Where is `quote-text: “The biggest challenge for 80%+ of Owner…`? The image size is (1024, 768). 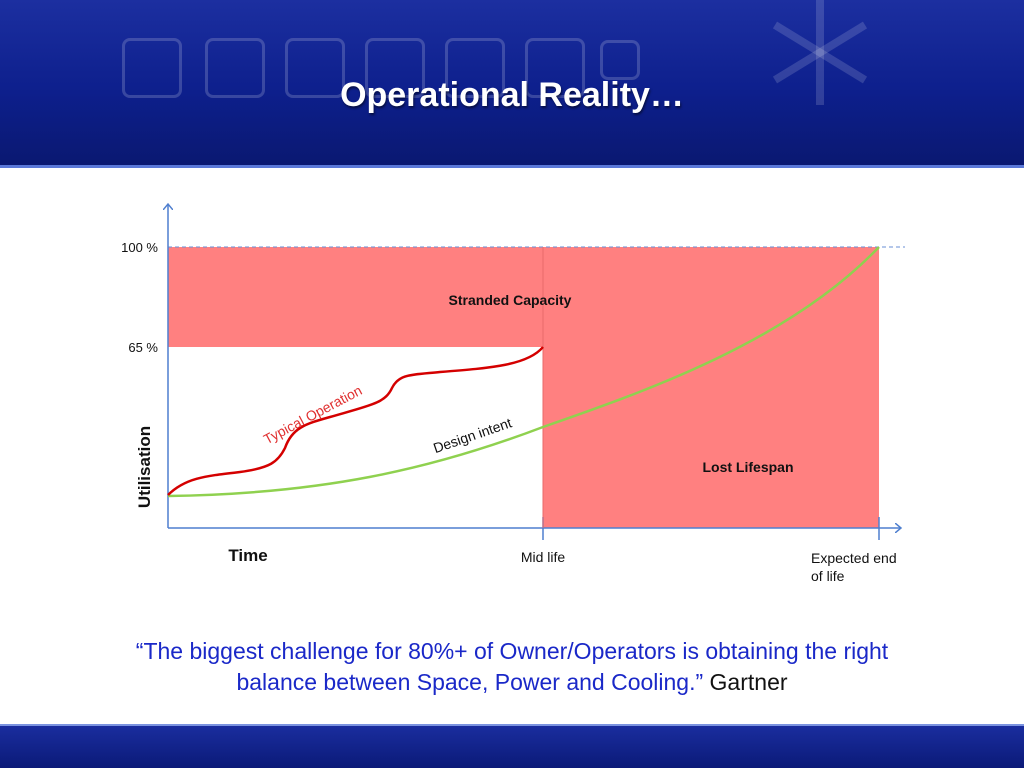 quote-text: “The biggest challenge for 80%+ of Owner… is located at coordinates (512, 666).